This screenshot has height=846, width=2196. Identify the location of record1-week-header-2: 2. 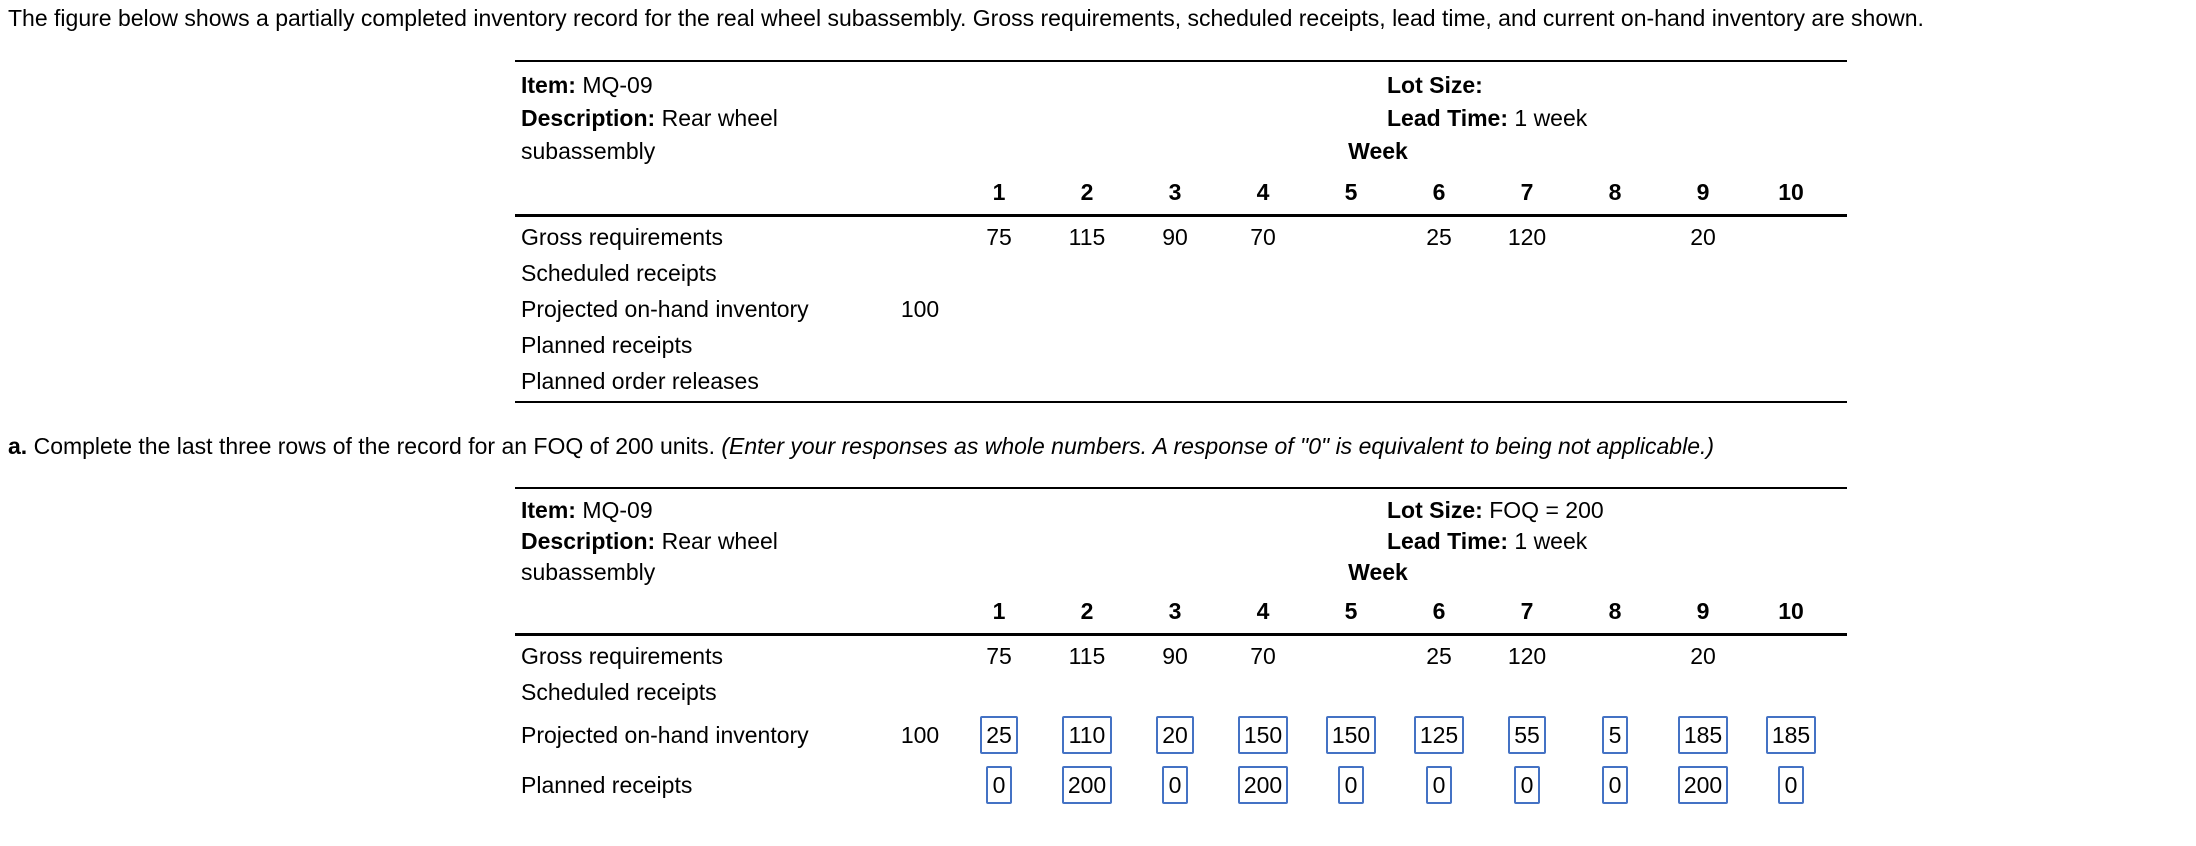
(1087, 192).